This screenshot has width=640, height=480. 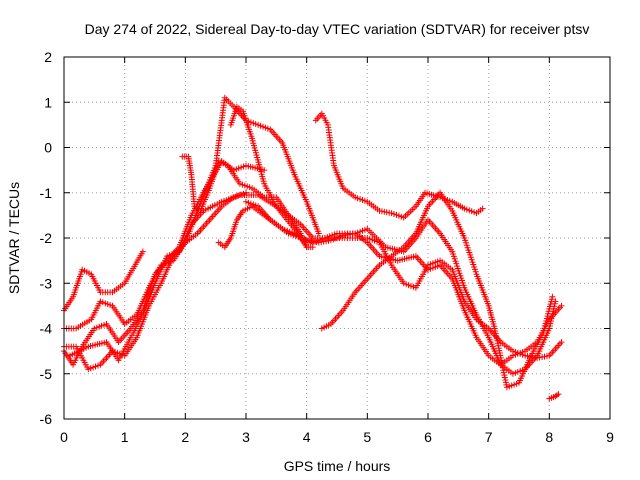 I want to click on y-tick-label: -5, so click(x=46, y=374).